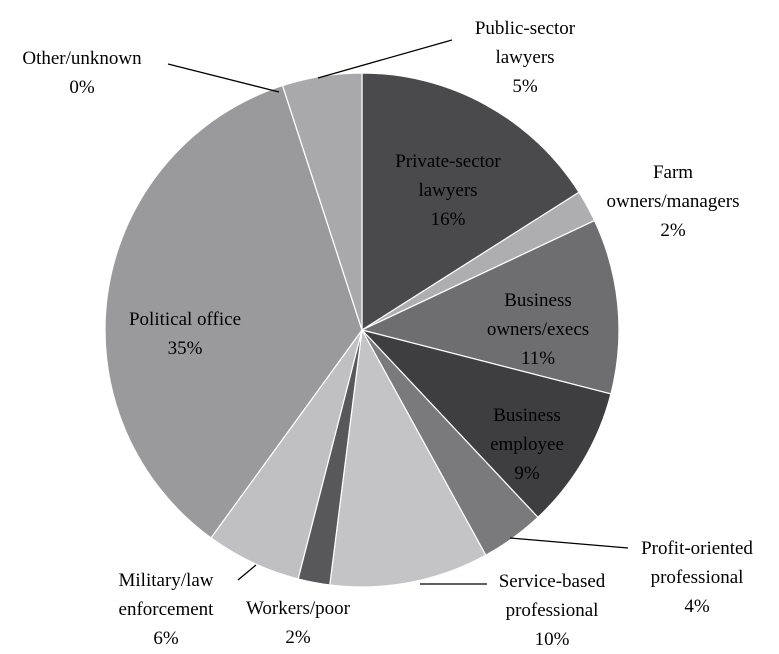 This screenshot has height=654, width=779. I want to click on value-label: 10%, so click(552, 639).